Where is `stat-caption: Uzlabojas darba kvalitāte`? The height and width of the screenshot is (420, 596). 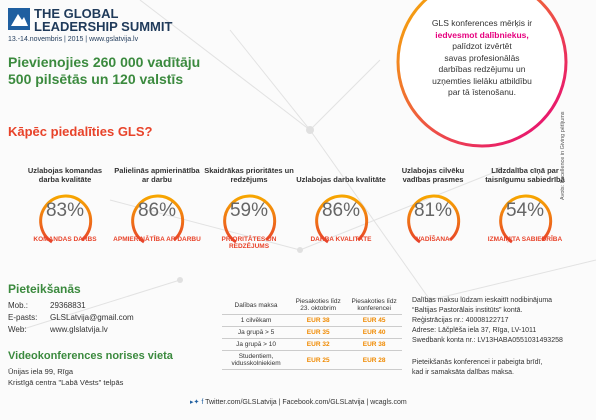 stat-caption: Uzlabojas darba kvalitāte is located at coordinates (341, 179).